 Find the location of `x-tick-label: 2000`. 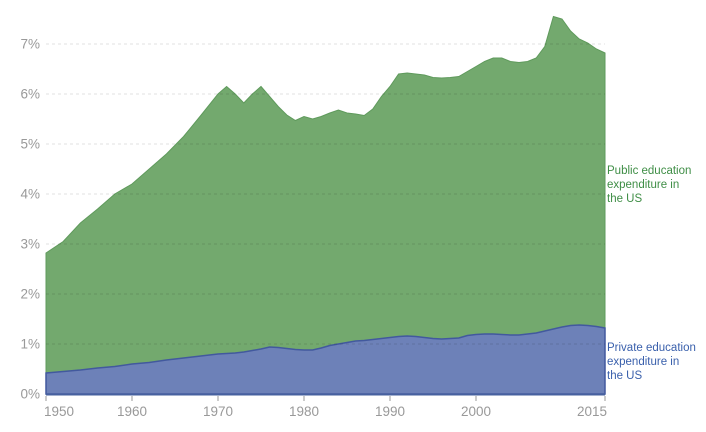

x-tick-label: 2000 is located at coordinates (476, 411).